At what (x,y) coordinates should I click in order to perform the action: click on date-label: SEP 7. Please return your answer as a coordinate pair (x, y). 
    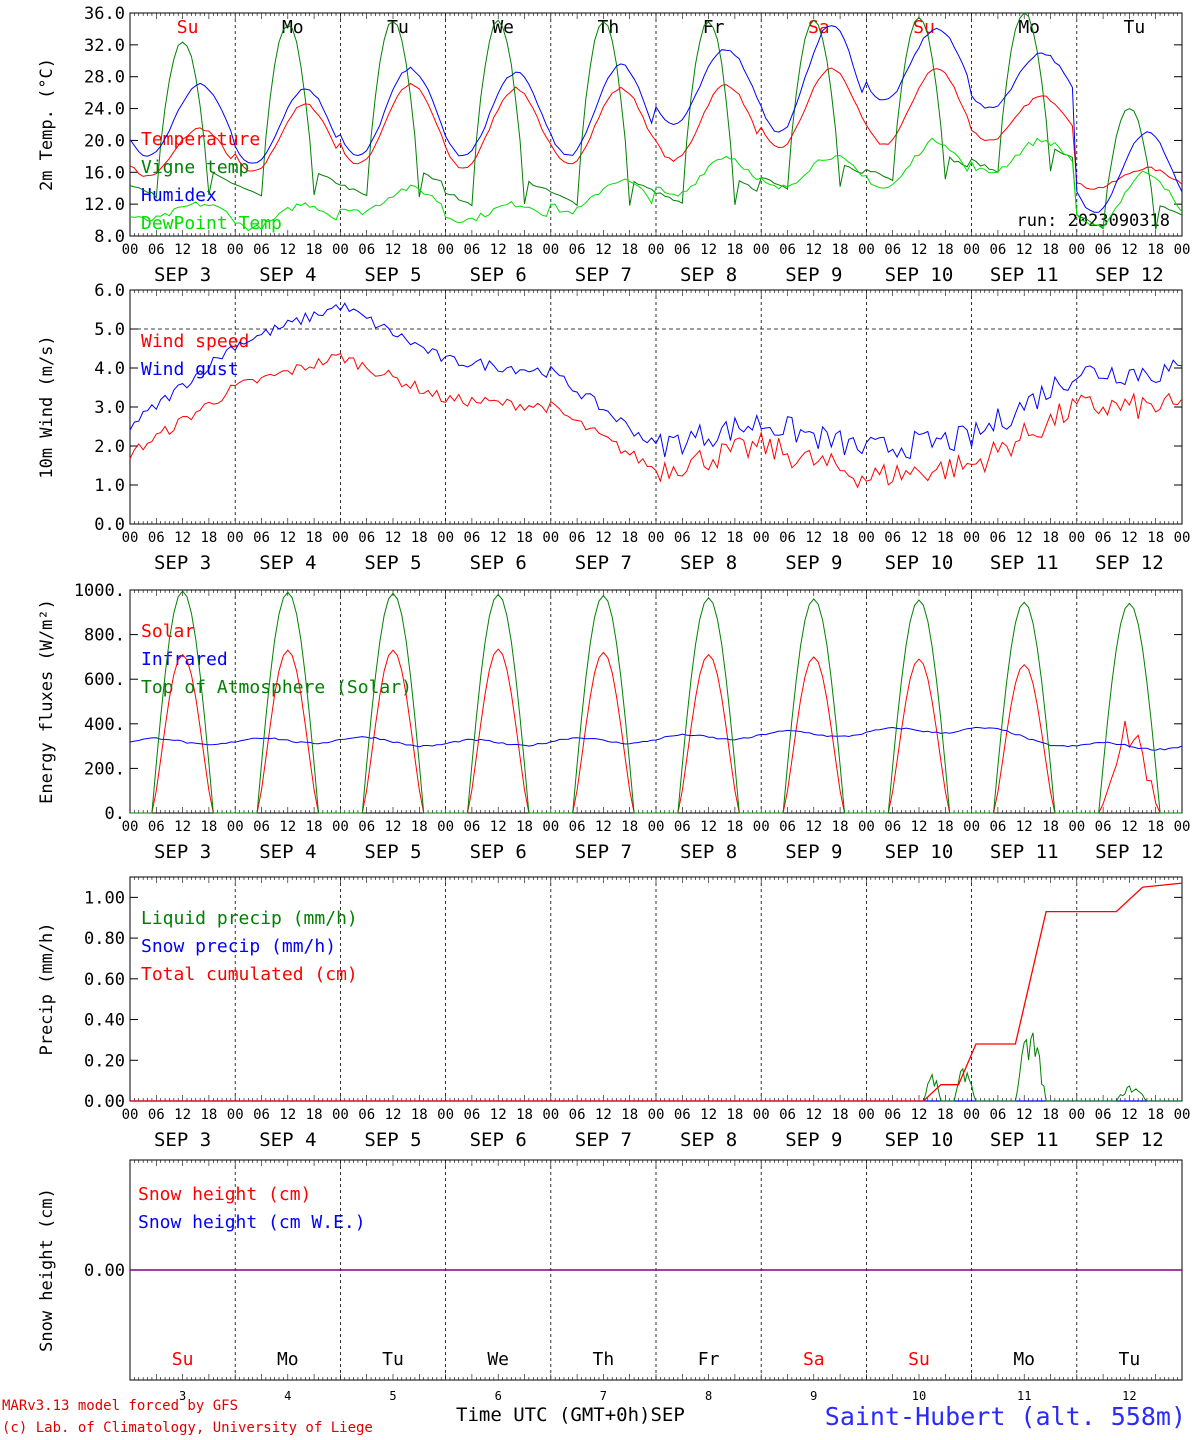
    Looking at the image, I should click on (603, 852).